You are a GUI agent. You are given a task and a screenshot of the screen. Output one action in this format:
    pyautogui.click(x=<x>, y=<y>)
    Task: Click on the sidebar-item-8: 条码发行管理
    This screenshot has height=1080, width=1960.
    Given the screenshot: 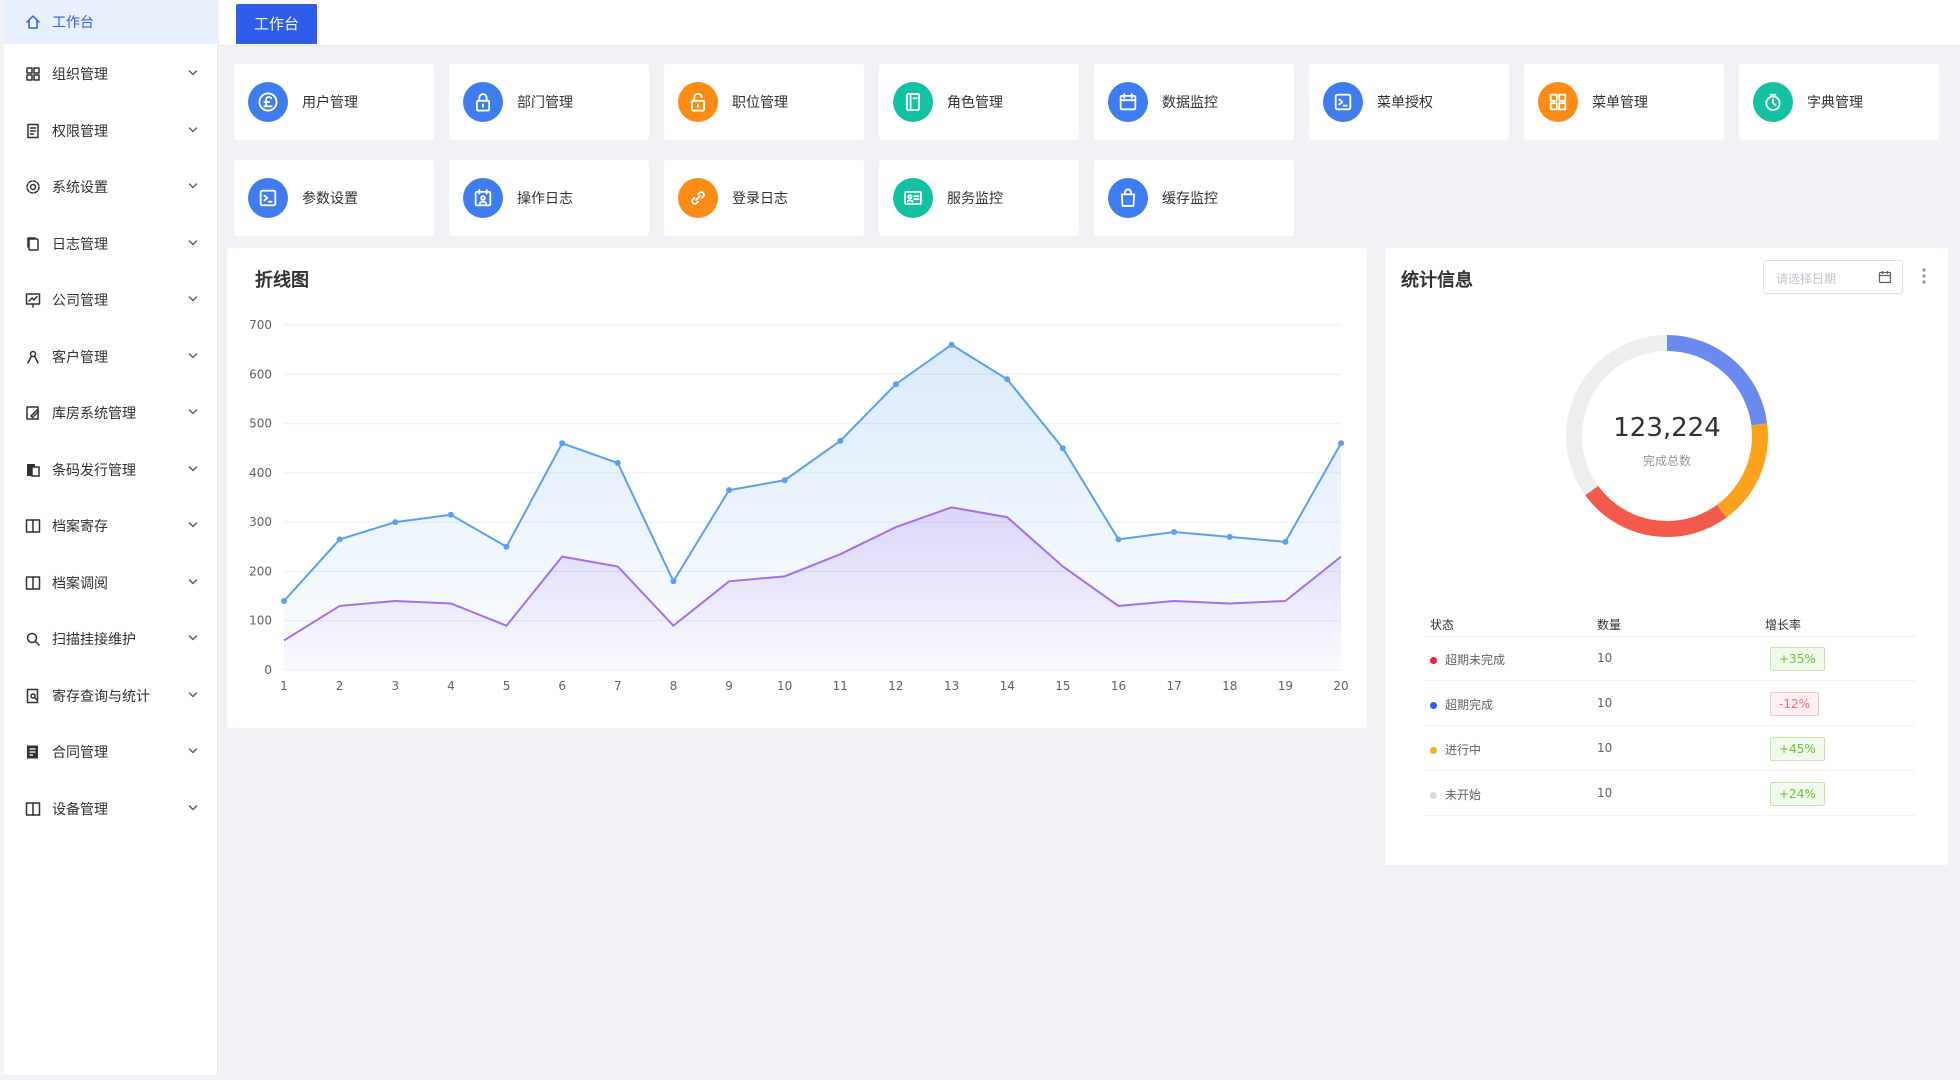 What is the action you would take?
    pyautogui.click(x=111, y=470)
    